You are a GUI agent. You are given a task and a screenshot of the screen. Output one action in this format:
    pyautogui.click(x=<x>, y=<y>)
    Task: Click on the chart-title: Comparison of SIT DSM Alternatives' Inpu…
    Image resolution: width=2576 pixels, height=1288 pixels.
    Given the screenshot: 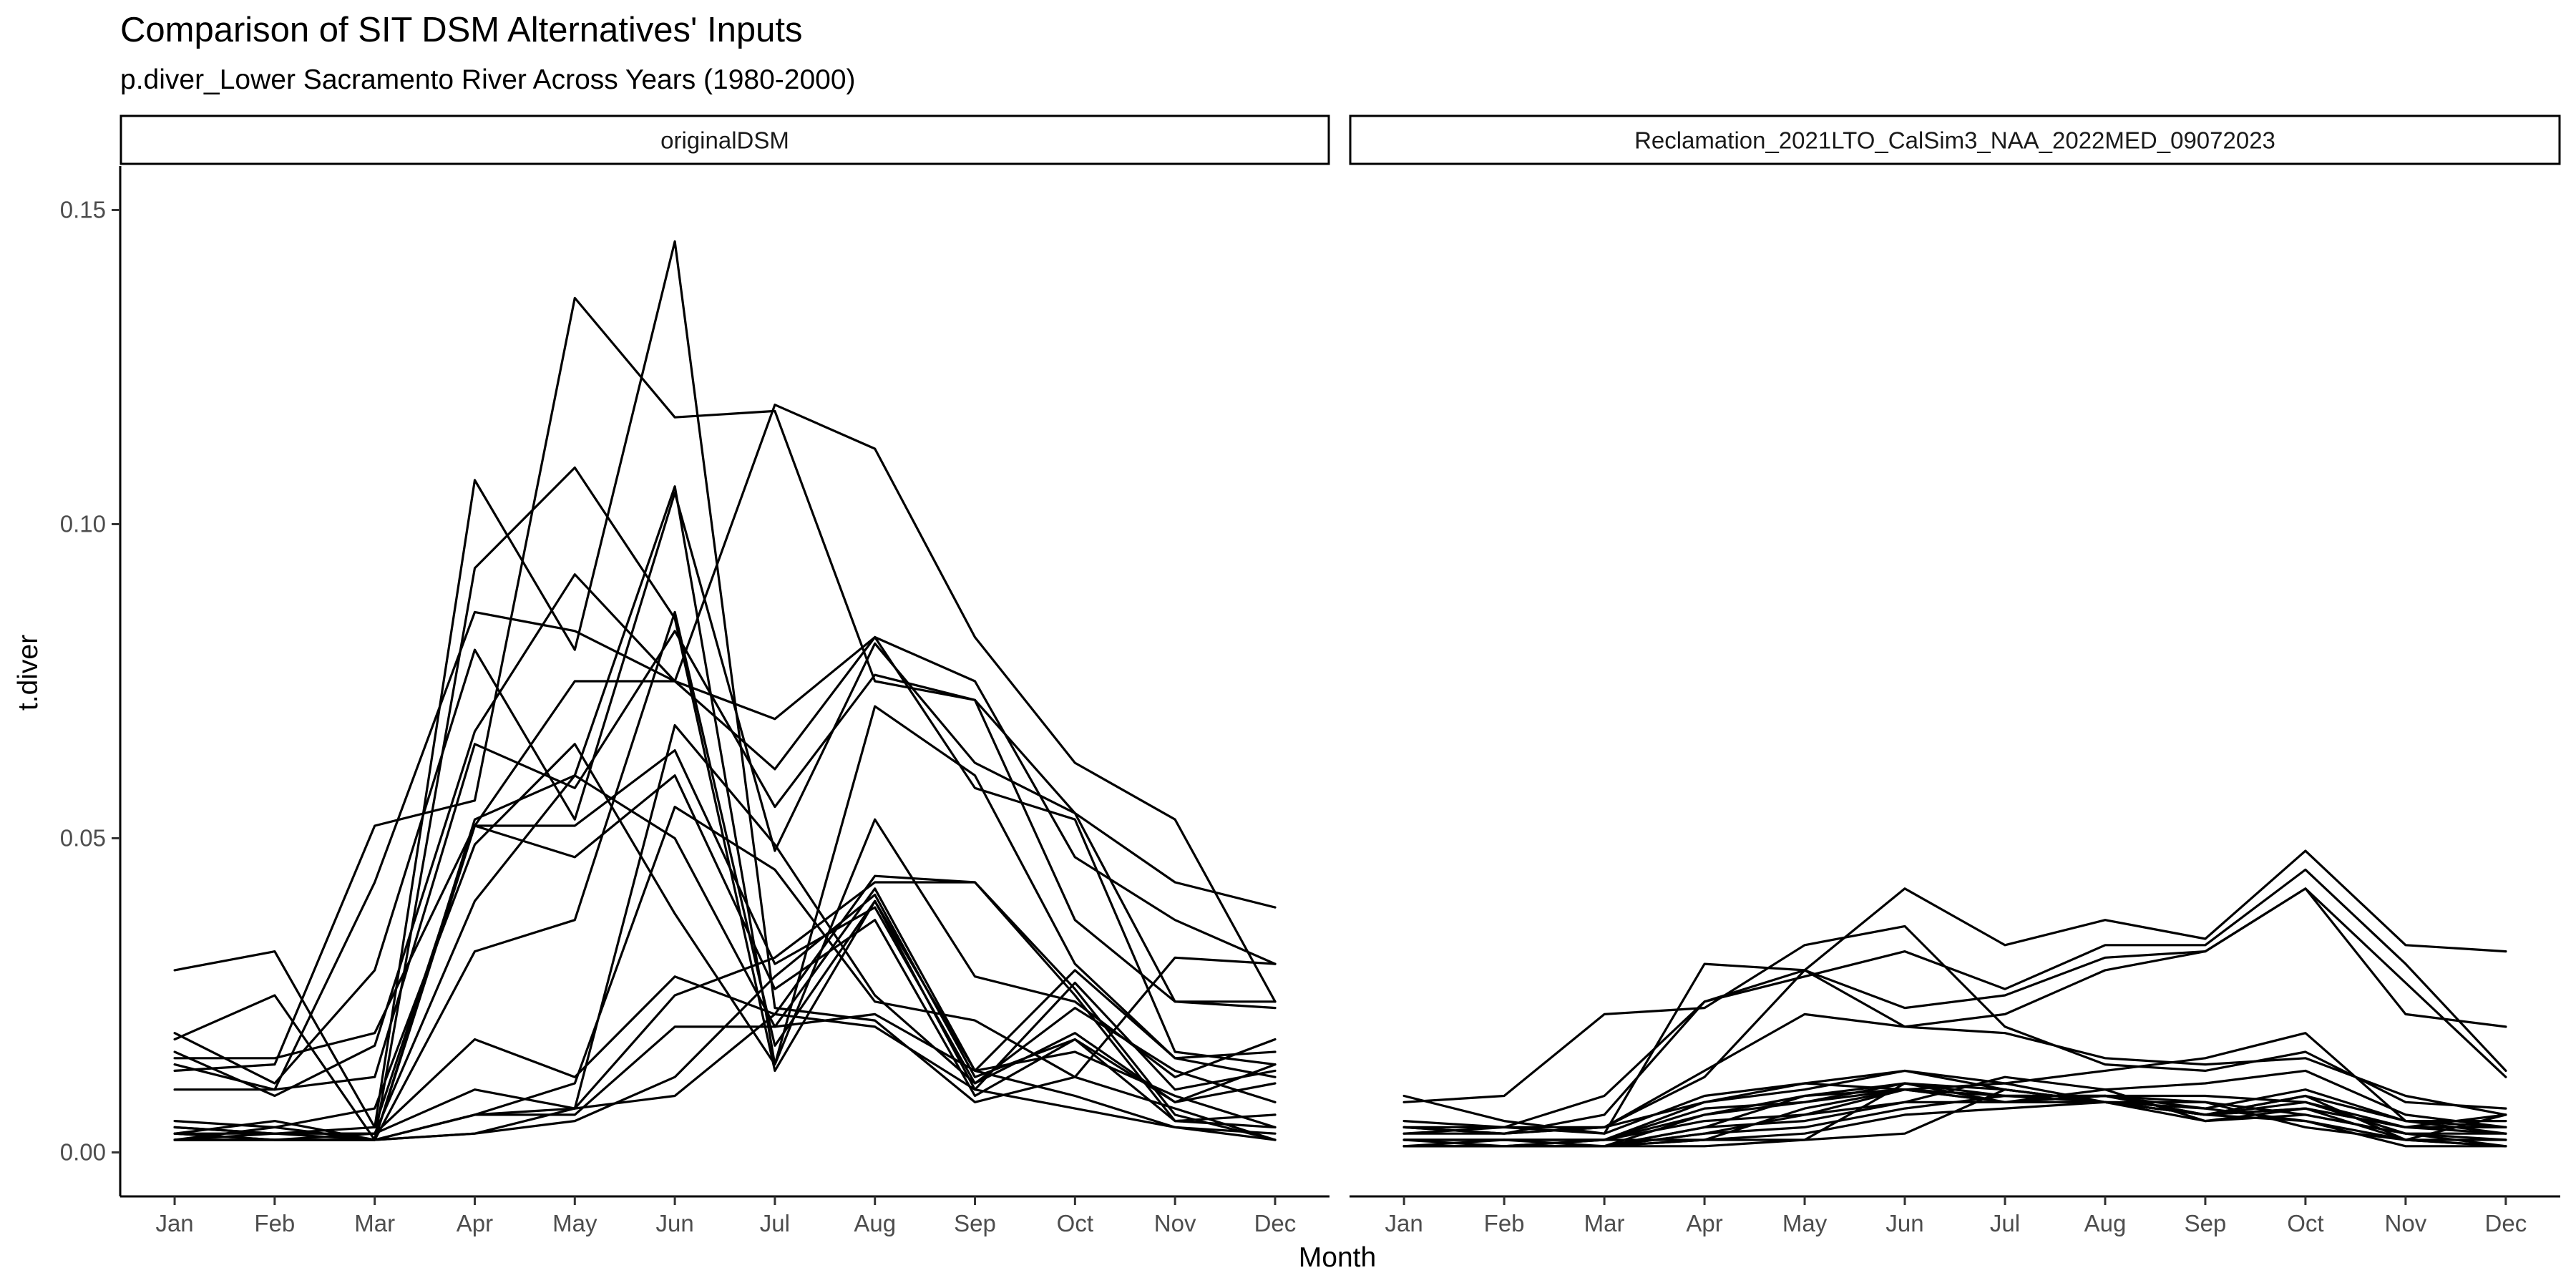 What is the action you would take?
    pyautogui.click(x=461, y=30)
    